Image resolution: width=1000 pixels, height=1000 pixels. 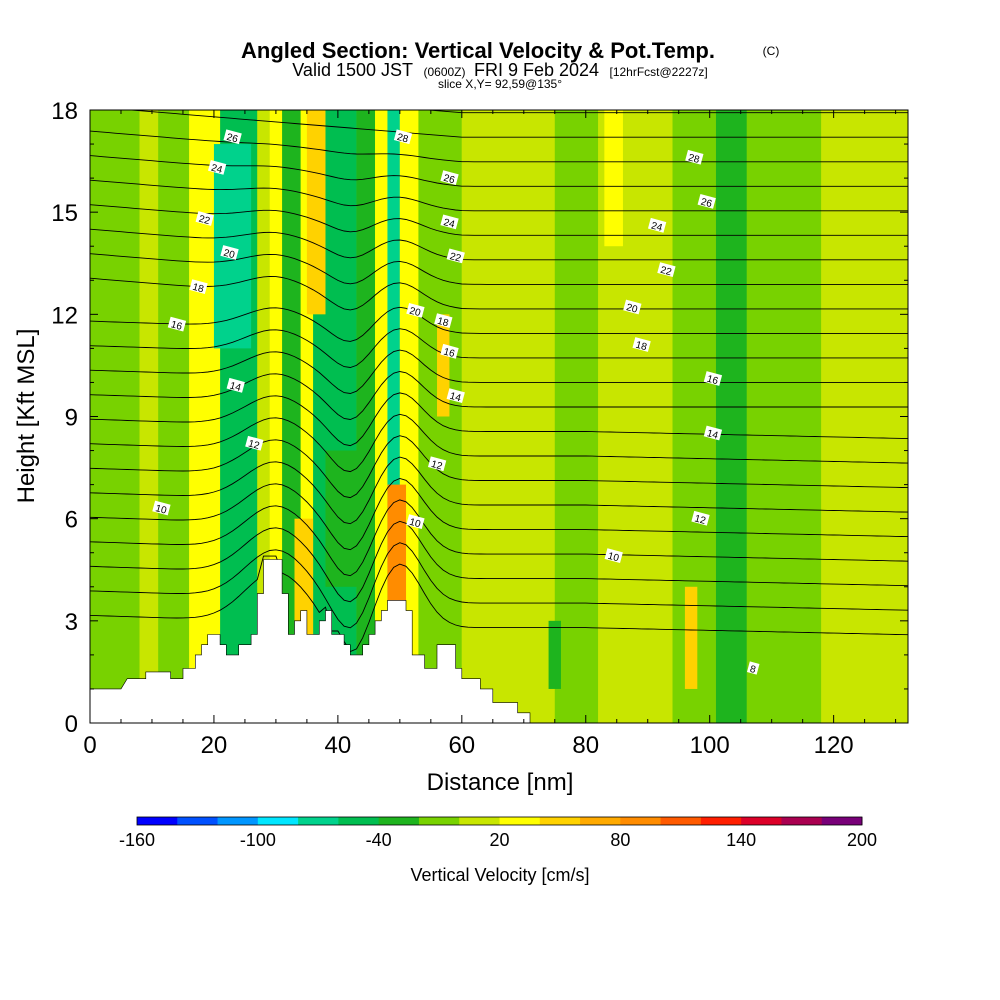 I want to click on terrain, so click(x=498, y=641).